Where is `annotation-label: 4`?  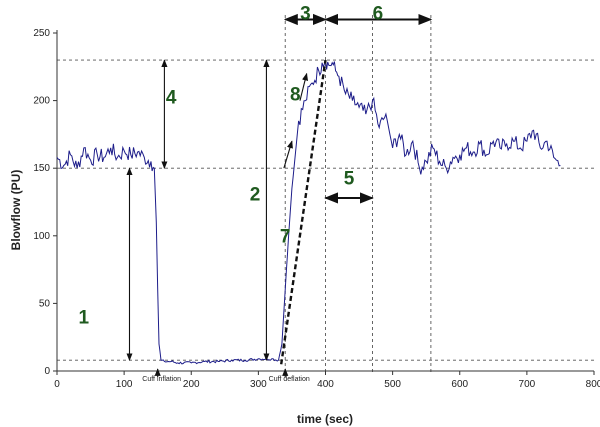
annotation-label: 4 is located at coordinates (171, 97).